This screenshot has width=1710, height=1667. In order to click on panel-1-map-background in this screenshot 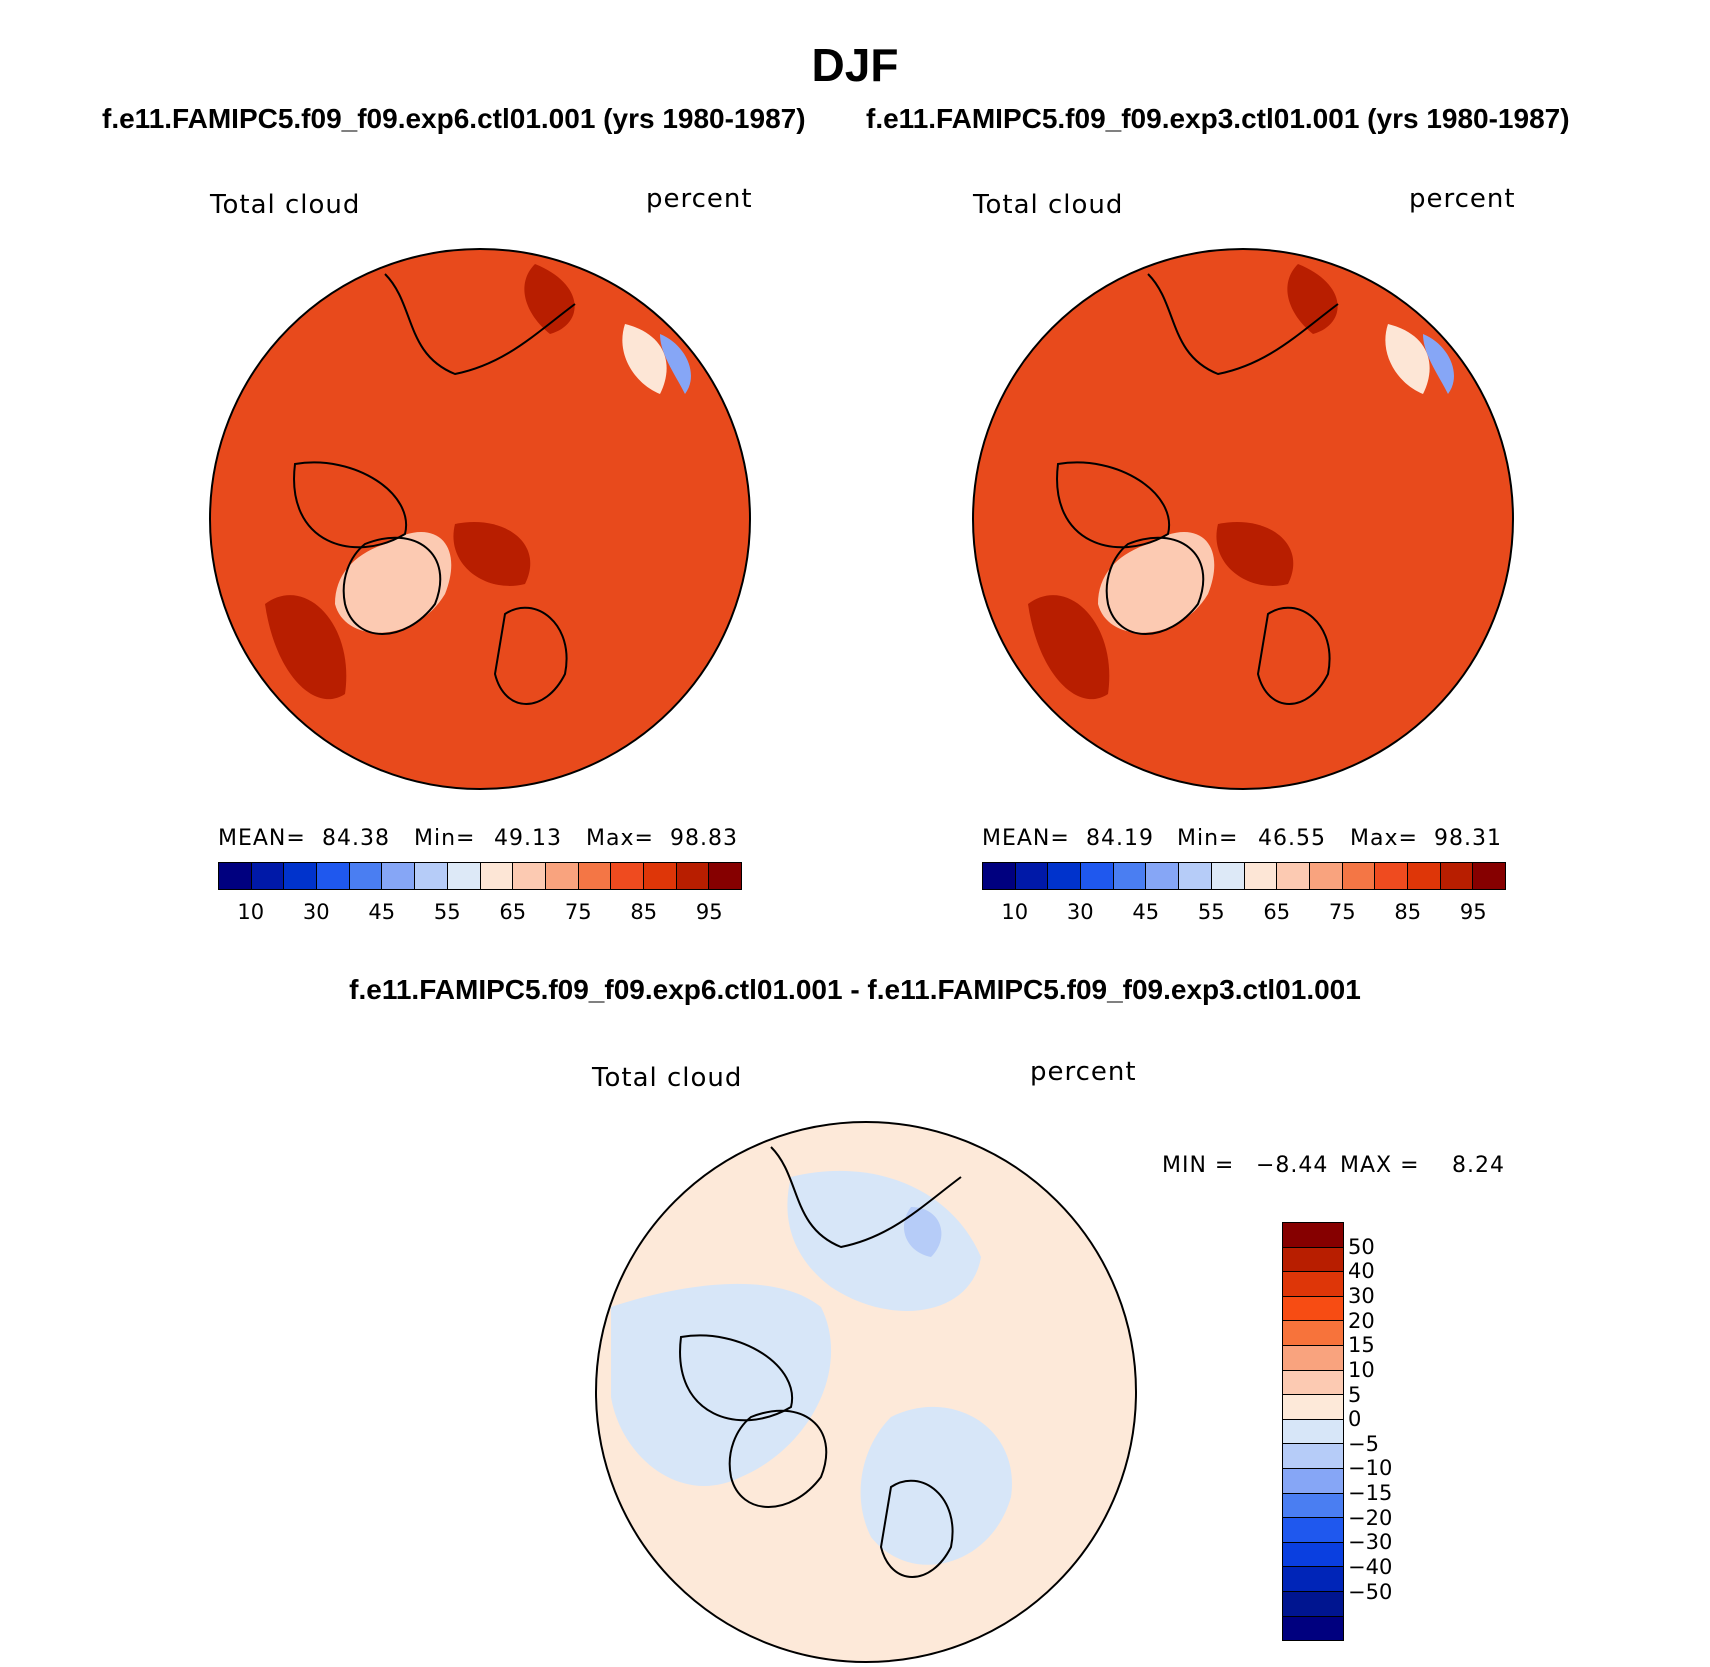, I will do `click(480, 519)`.